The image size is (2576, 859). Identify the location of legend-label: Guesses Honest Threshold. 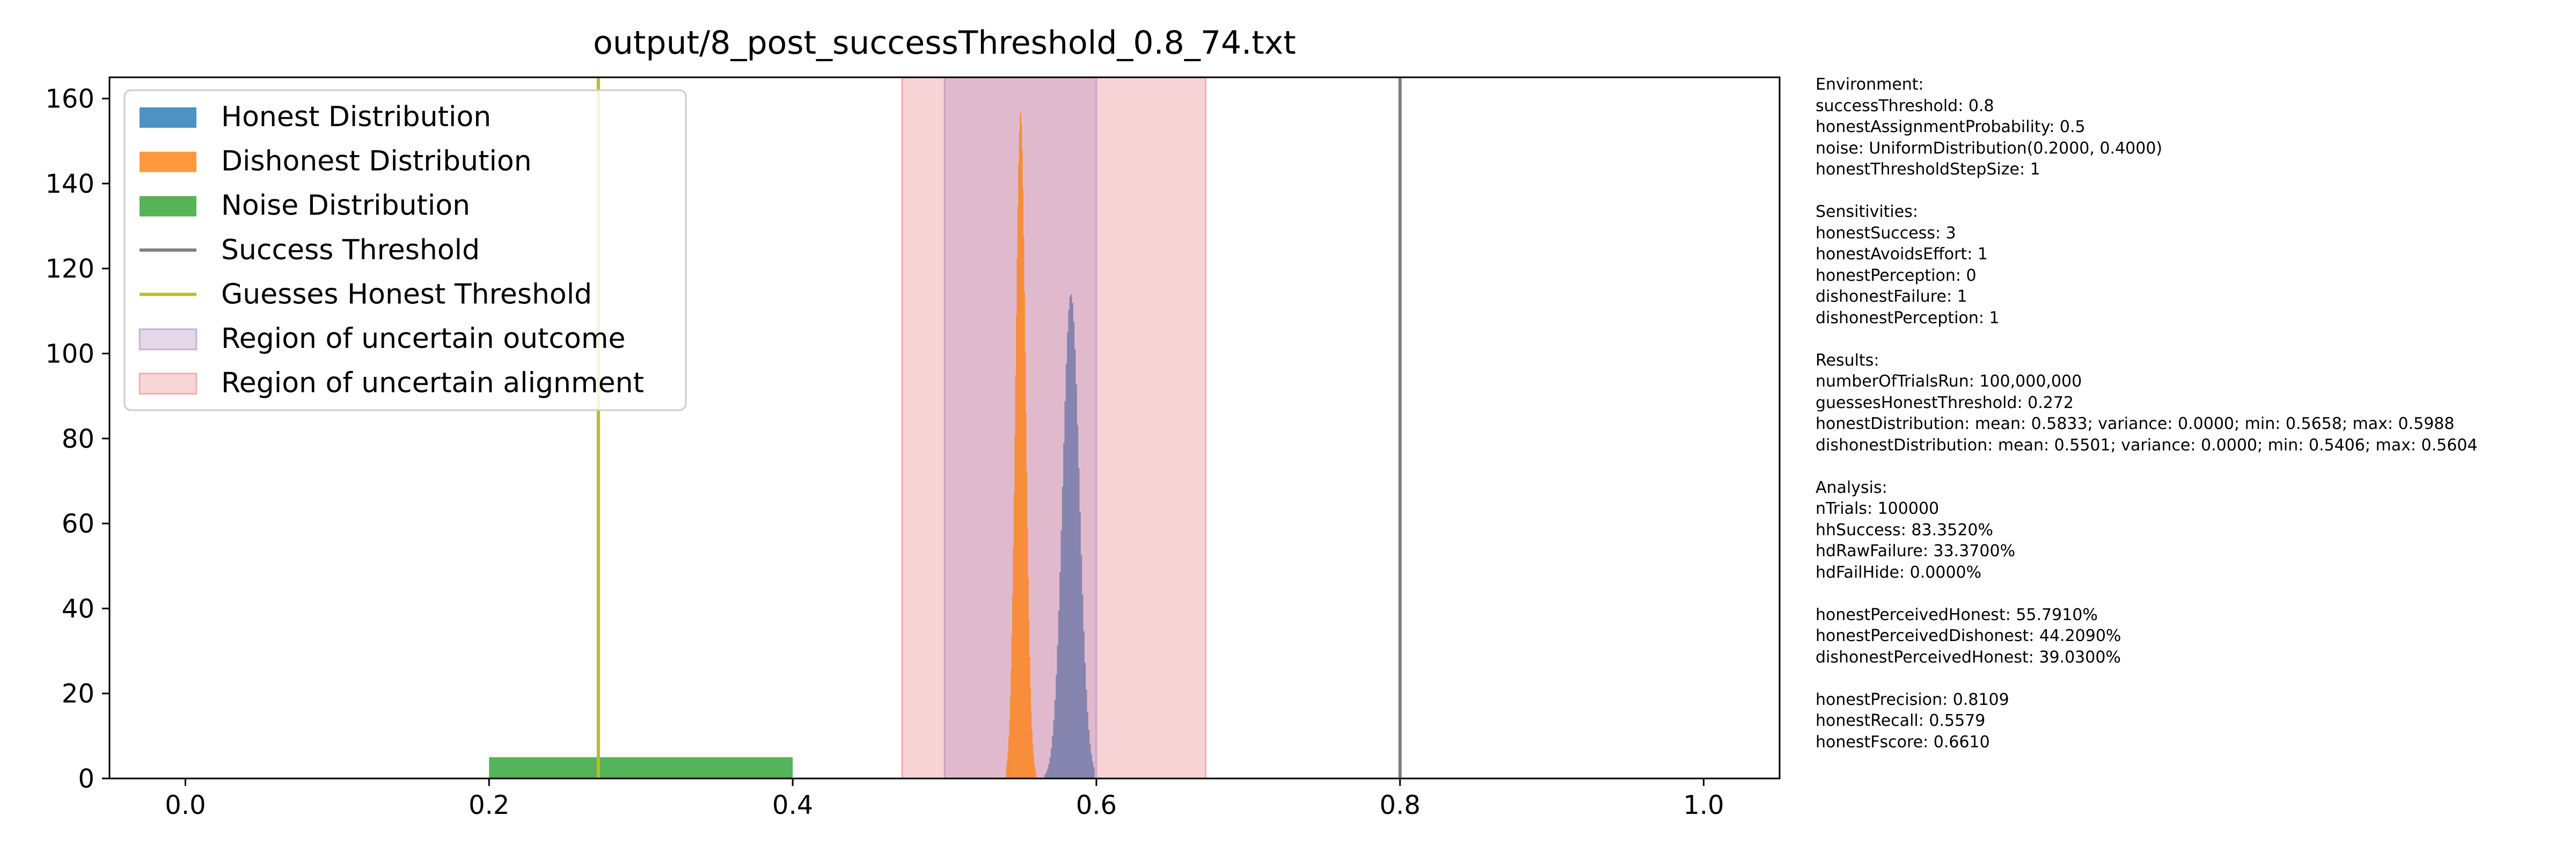
(406, 294).